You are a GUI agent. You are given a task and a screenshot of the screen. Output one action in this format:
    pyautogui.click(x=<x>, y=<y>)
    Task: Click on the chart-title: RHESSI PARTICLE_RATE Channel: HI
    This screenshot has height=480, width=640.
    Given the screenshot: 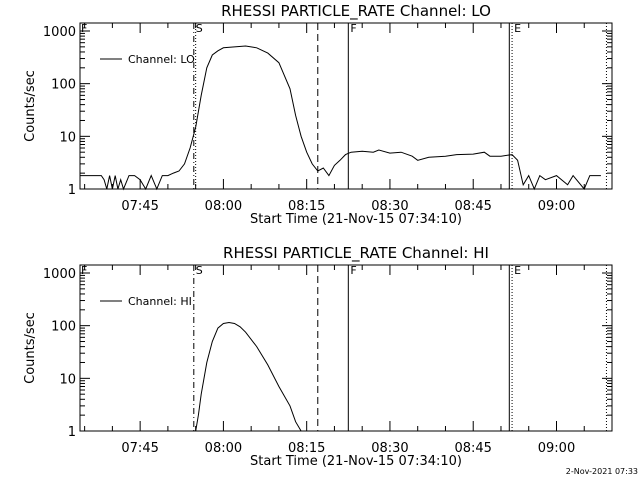 What is the action you would take?
    pyautogui.click(x=356, y=253)
    